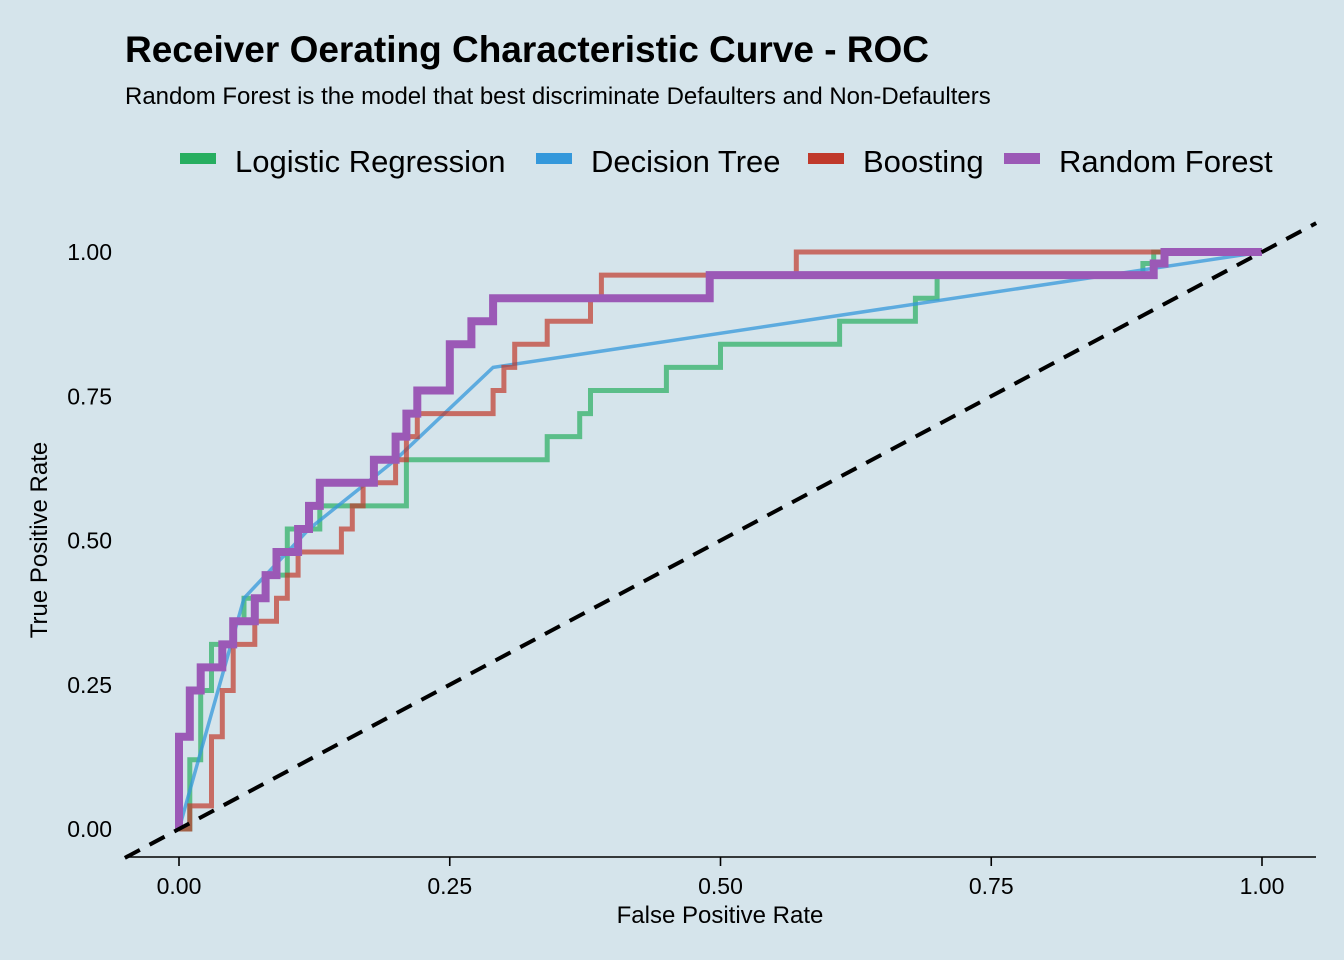  I want to click on x-tick-label: 0.50, so click(720, 886).